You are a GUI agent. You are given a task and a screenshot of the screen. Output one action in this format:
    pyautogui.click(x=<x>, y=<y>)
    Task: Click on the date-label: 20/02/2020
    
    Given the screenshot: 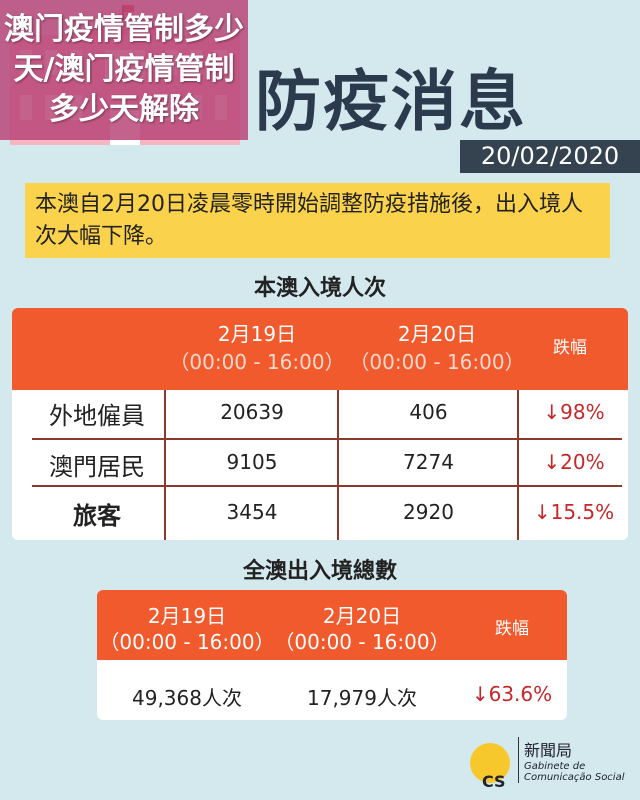 What is the action you would take?
    pyautogui.click(x=550, y=156)
    